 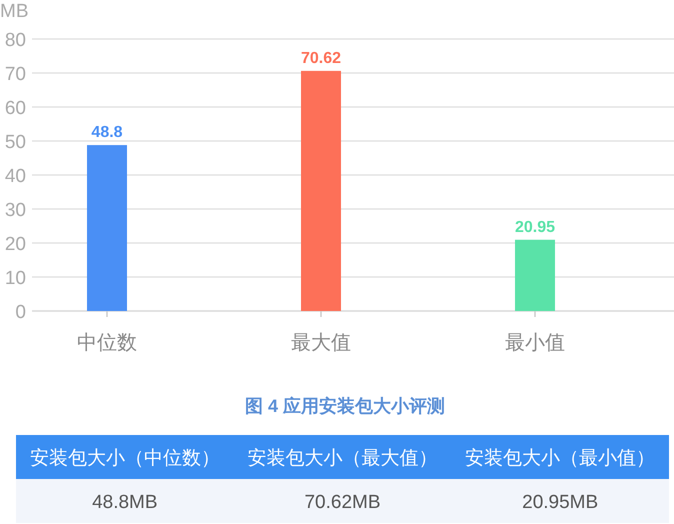 What do you see at coordinates (125, 502) in the screenshot?
I see `text: 48.8MB` at bounding box center [125, 502].